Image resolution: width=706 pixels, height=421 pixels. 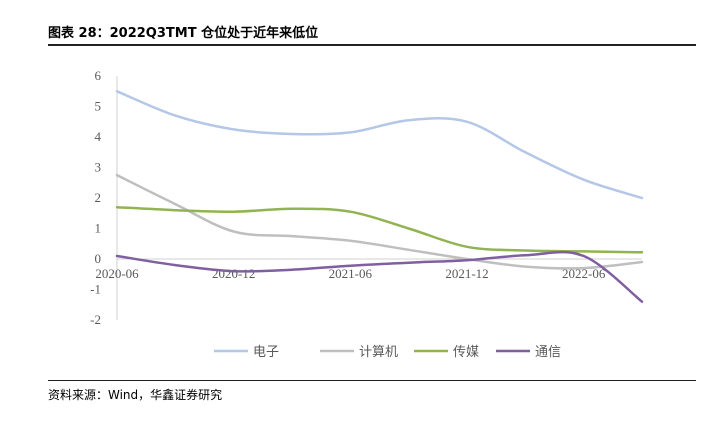 What do you see at coordinates (98, 106) in the screenshot?
I see `y-tick-label: 5` at bounding box center [98, 106].